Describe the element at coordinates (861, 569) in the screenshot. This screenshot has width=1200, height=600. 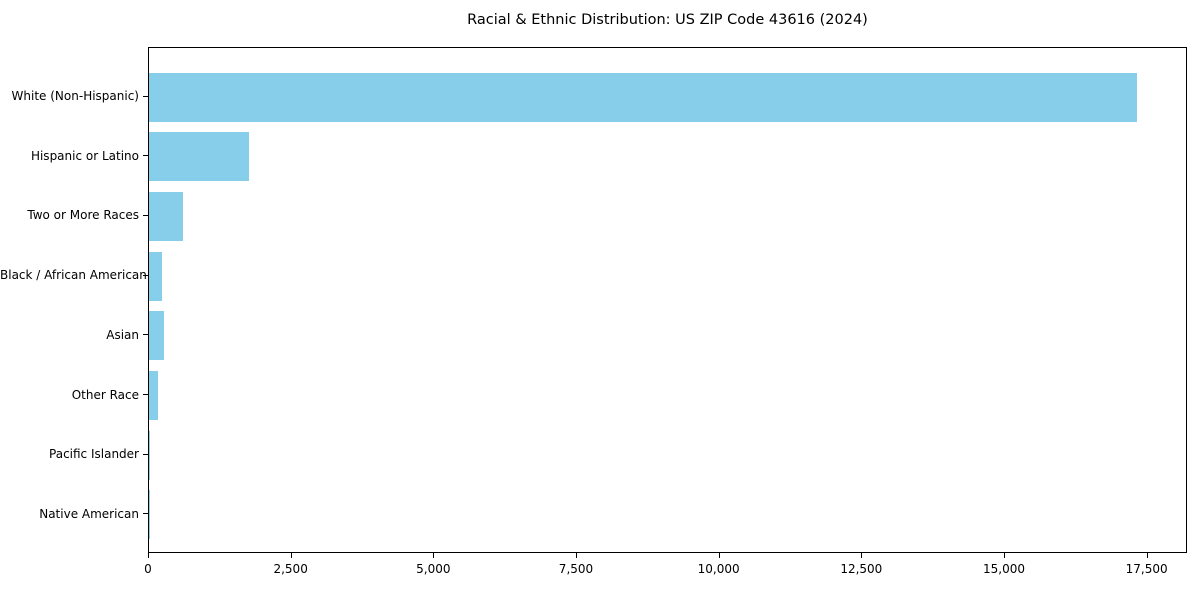
I see `x-tick-label: 12,500` at that location.